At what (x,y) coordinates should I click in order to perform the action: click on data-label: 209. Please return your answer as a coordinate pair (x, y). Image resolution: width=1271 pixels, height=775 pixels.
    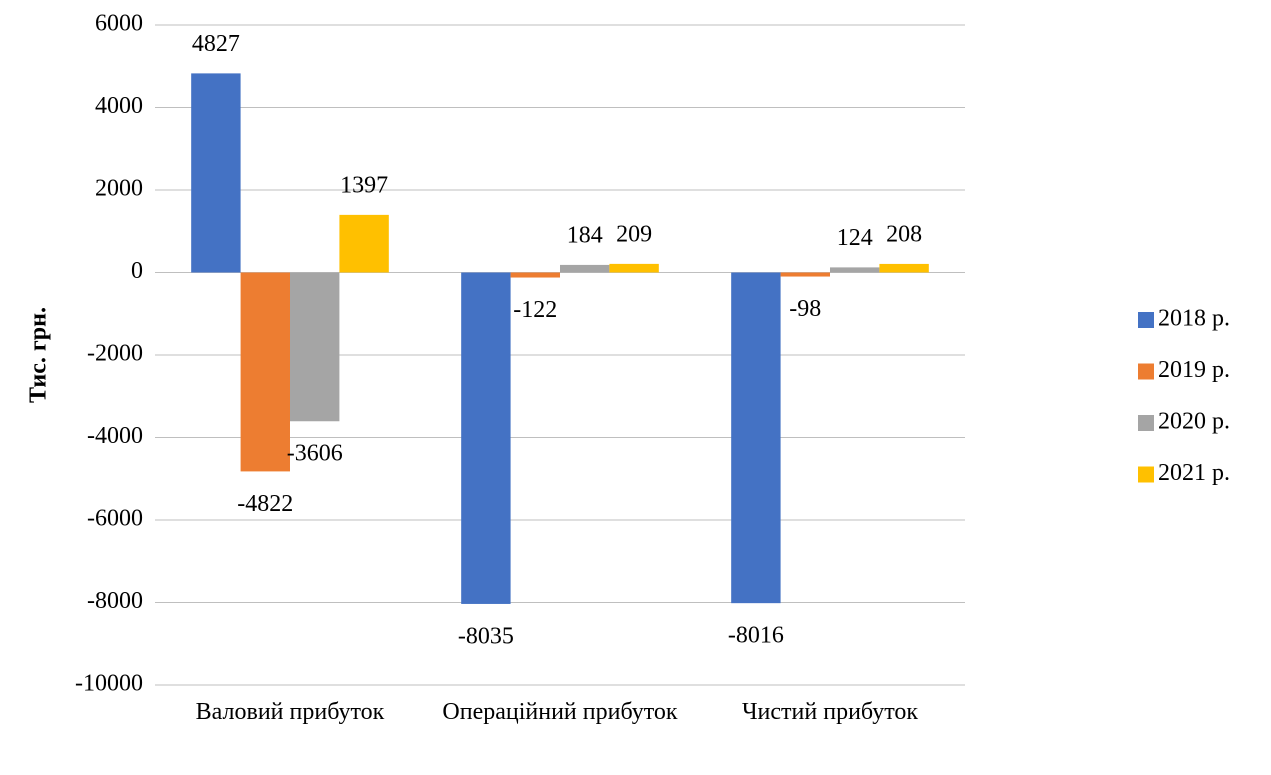
    Looking at the image, I should click on (634, 234).